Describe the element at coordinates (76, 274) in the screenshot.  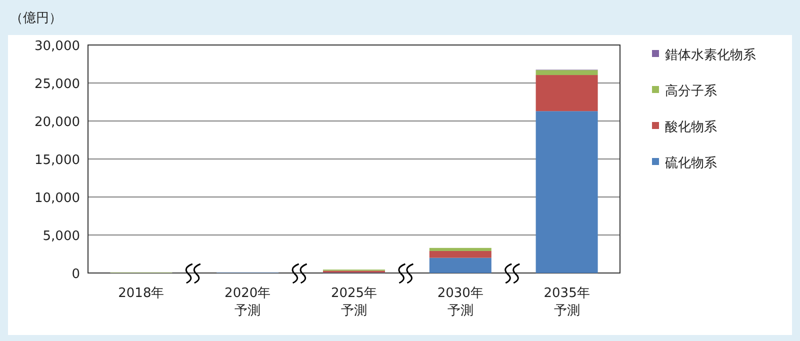
I see `y-tick-label: 0` at that location.